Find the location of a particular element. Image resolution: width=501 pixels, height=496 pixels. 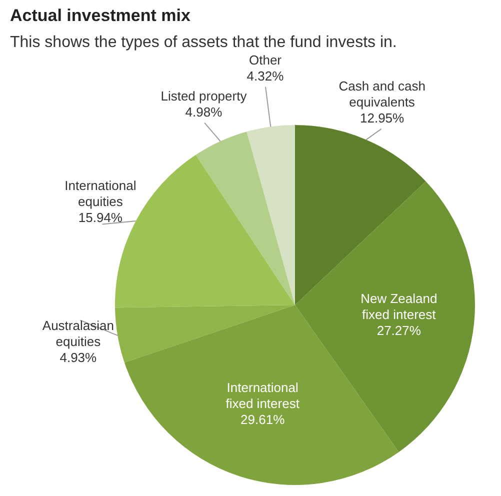

slice-label: Other is located at coordinates (265, 60).